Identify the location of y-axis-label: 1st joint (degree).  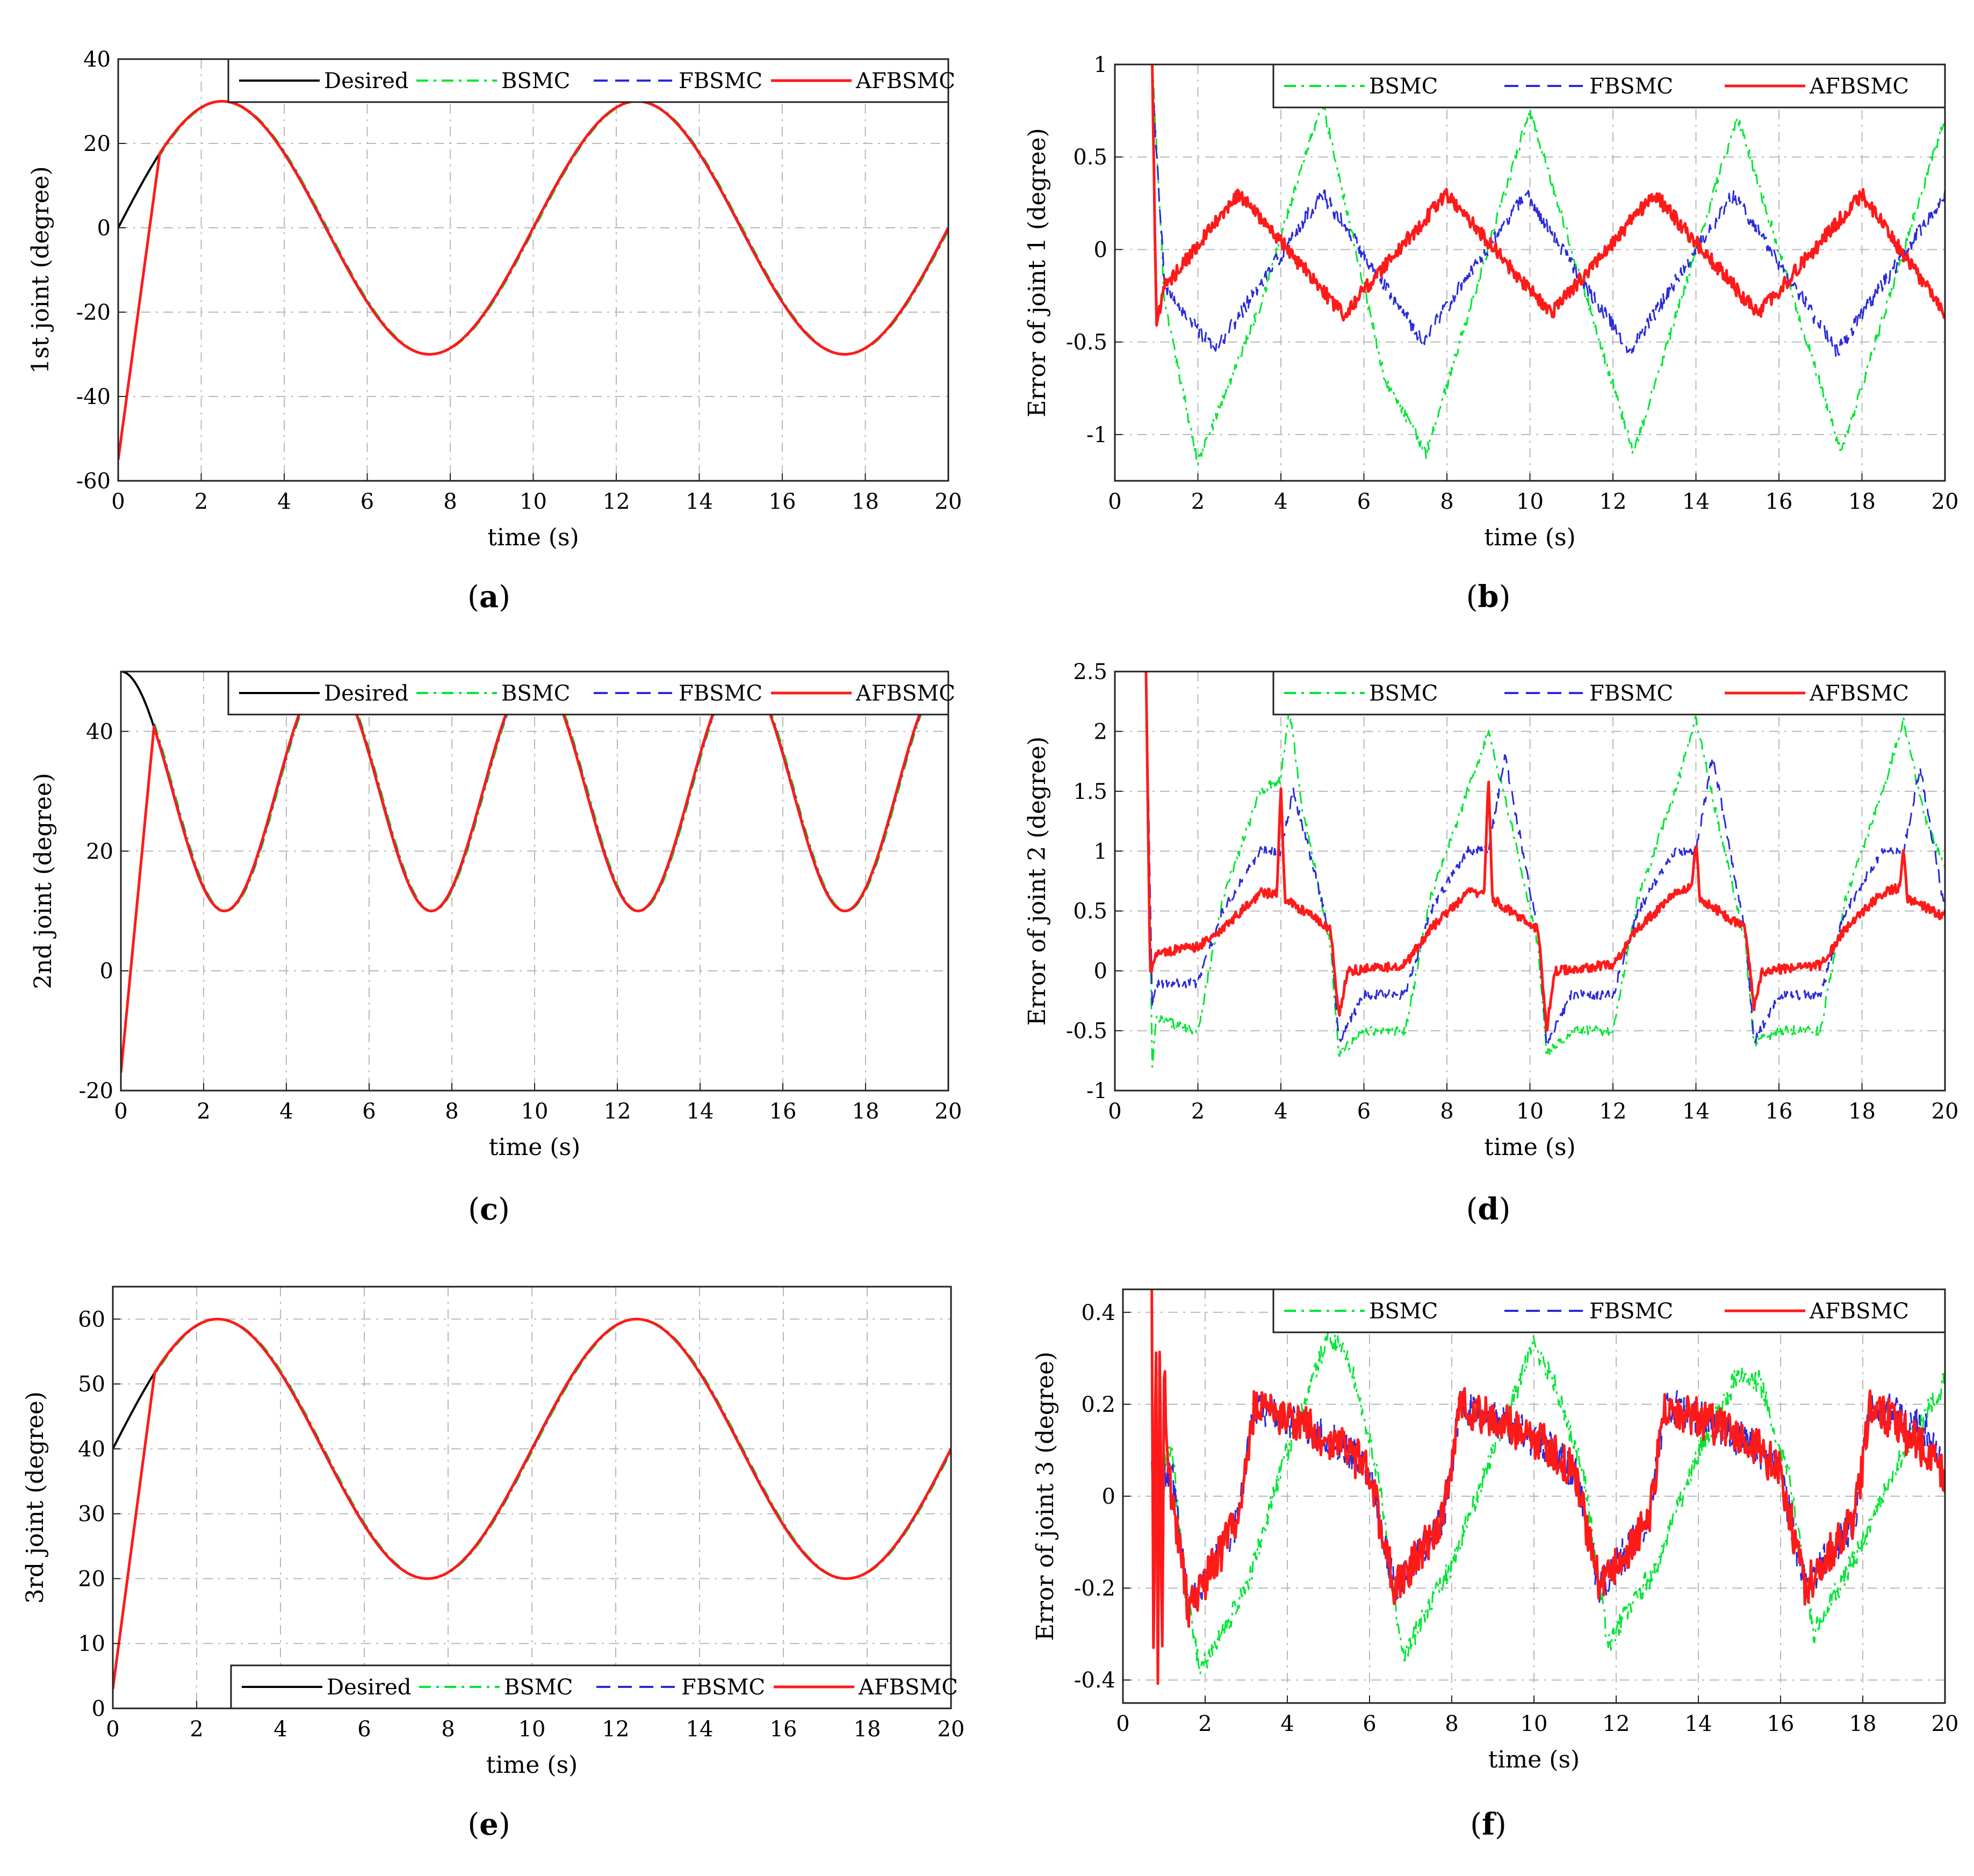
(41, 269).